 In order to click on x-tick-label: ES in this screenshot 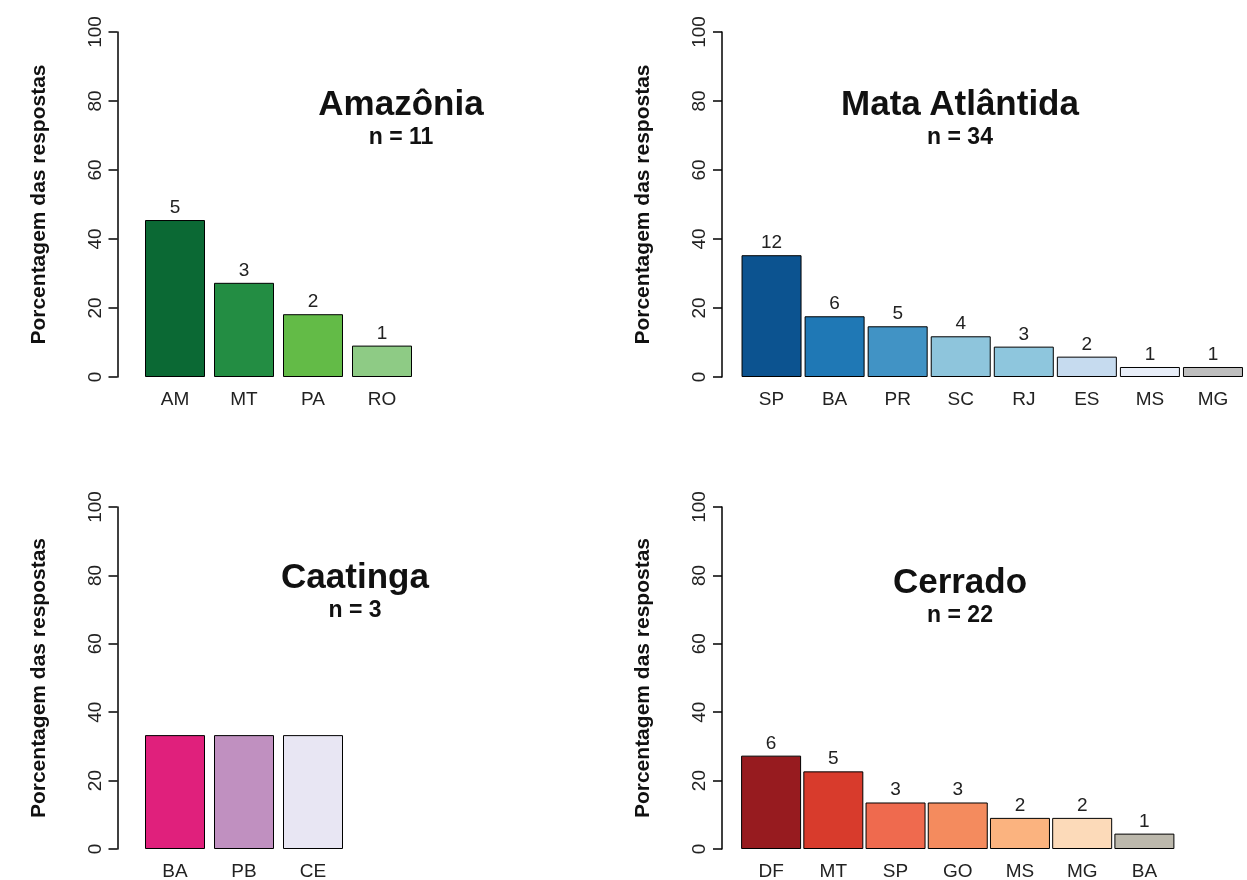, I will do `click(1087, 398)`.